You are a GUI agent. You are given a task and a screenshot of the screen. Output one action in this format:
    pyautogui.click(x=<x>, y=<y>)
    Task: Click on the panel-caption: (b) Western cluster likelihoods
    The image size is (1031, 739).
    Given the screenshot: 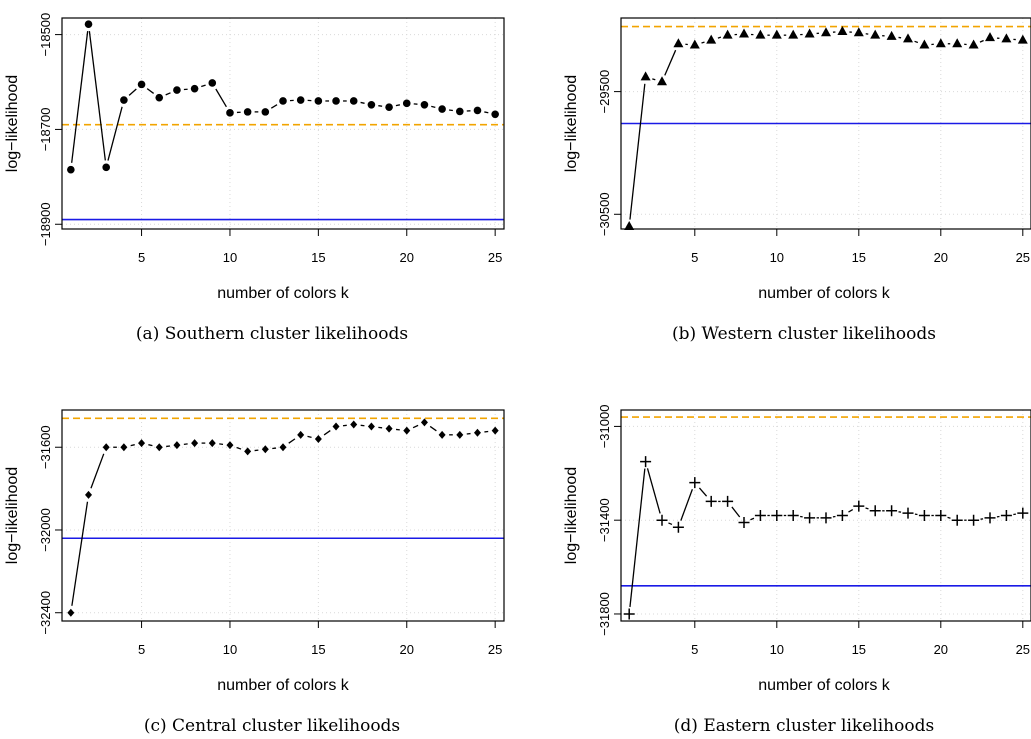 What is the action you would take?
    pyautogui.click(x=804, y=334)
    